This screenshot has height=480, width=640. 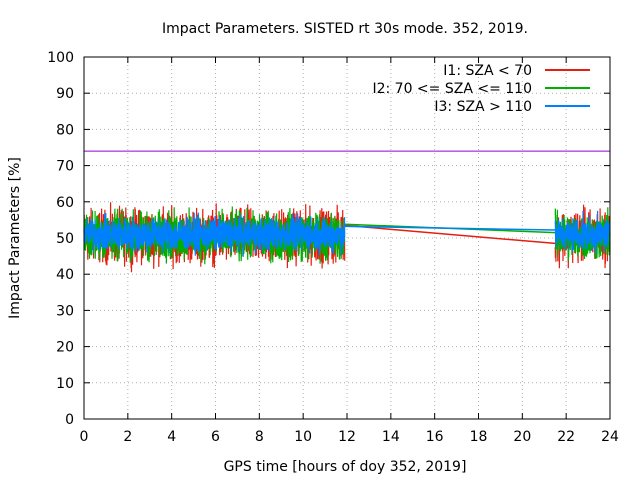 What do you see at coordinates (435, 437) in the screenshot?
I see `x-tick-label: 16` at bounding box center [435, 437].